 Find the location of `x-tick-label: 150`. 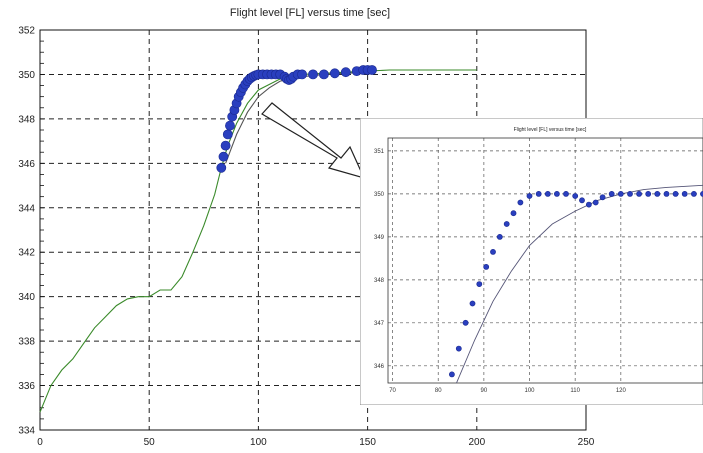

x-tick-label: 150 is located at coordinates (367, 442).